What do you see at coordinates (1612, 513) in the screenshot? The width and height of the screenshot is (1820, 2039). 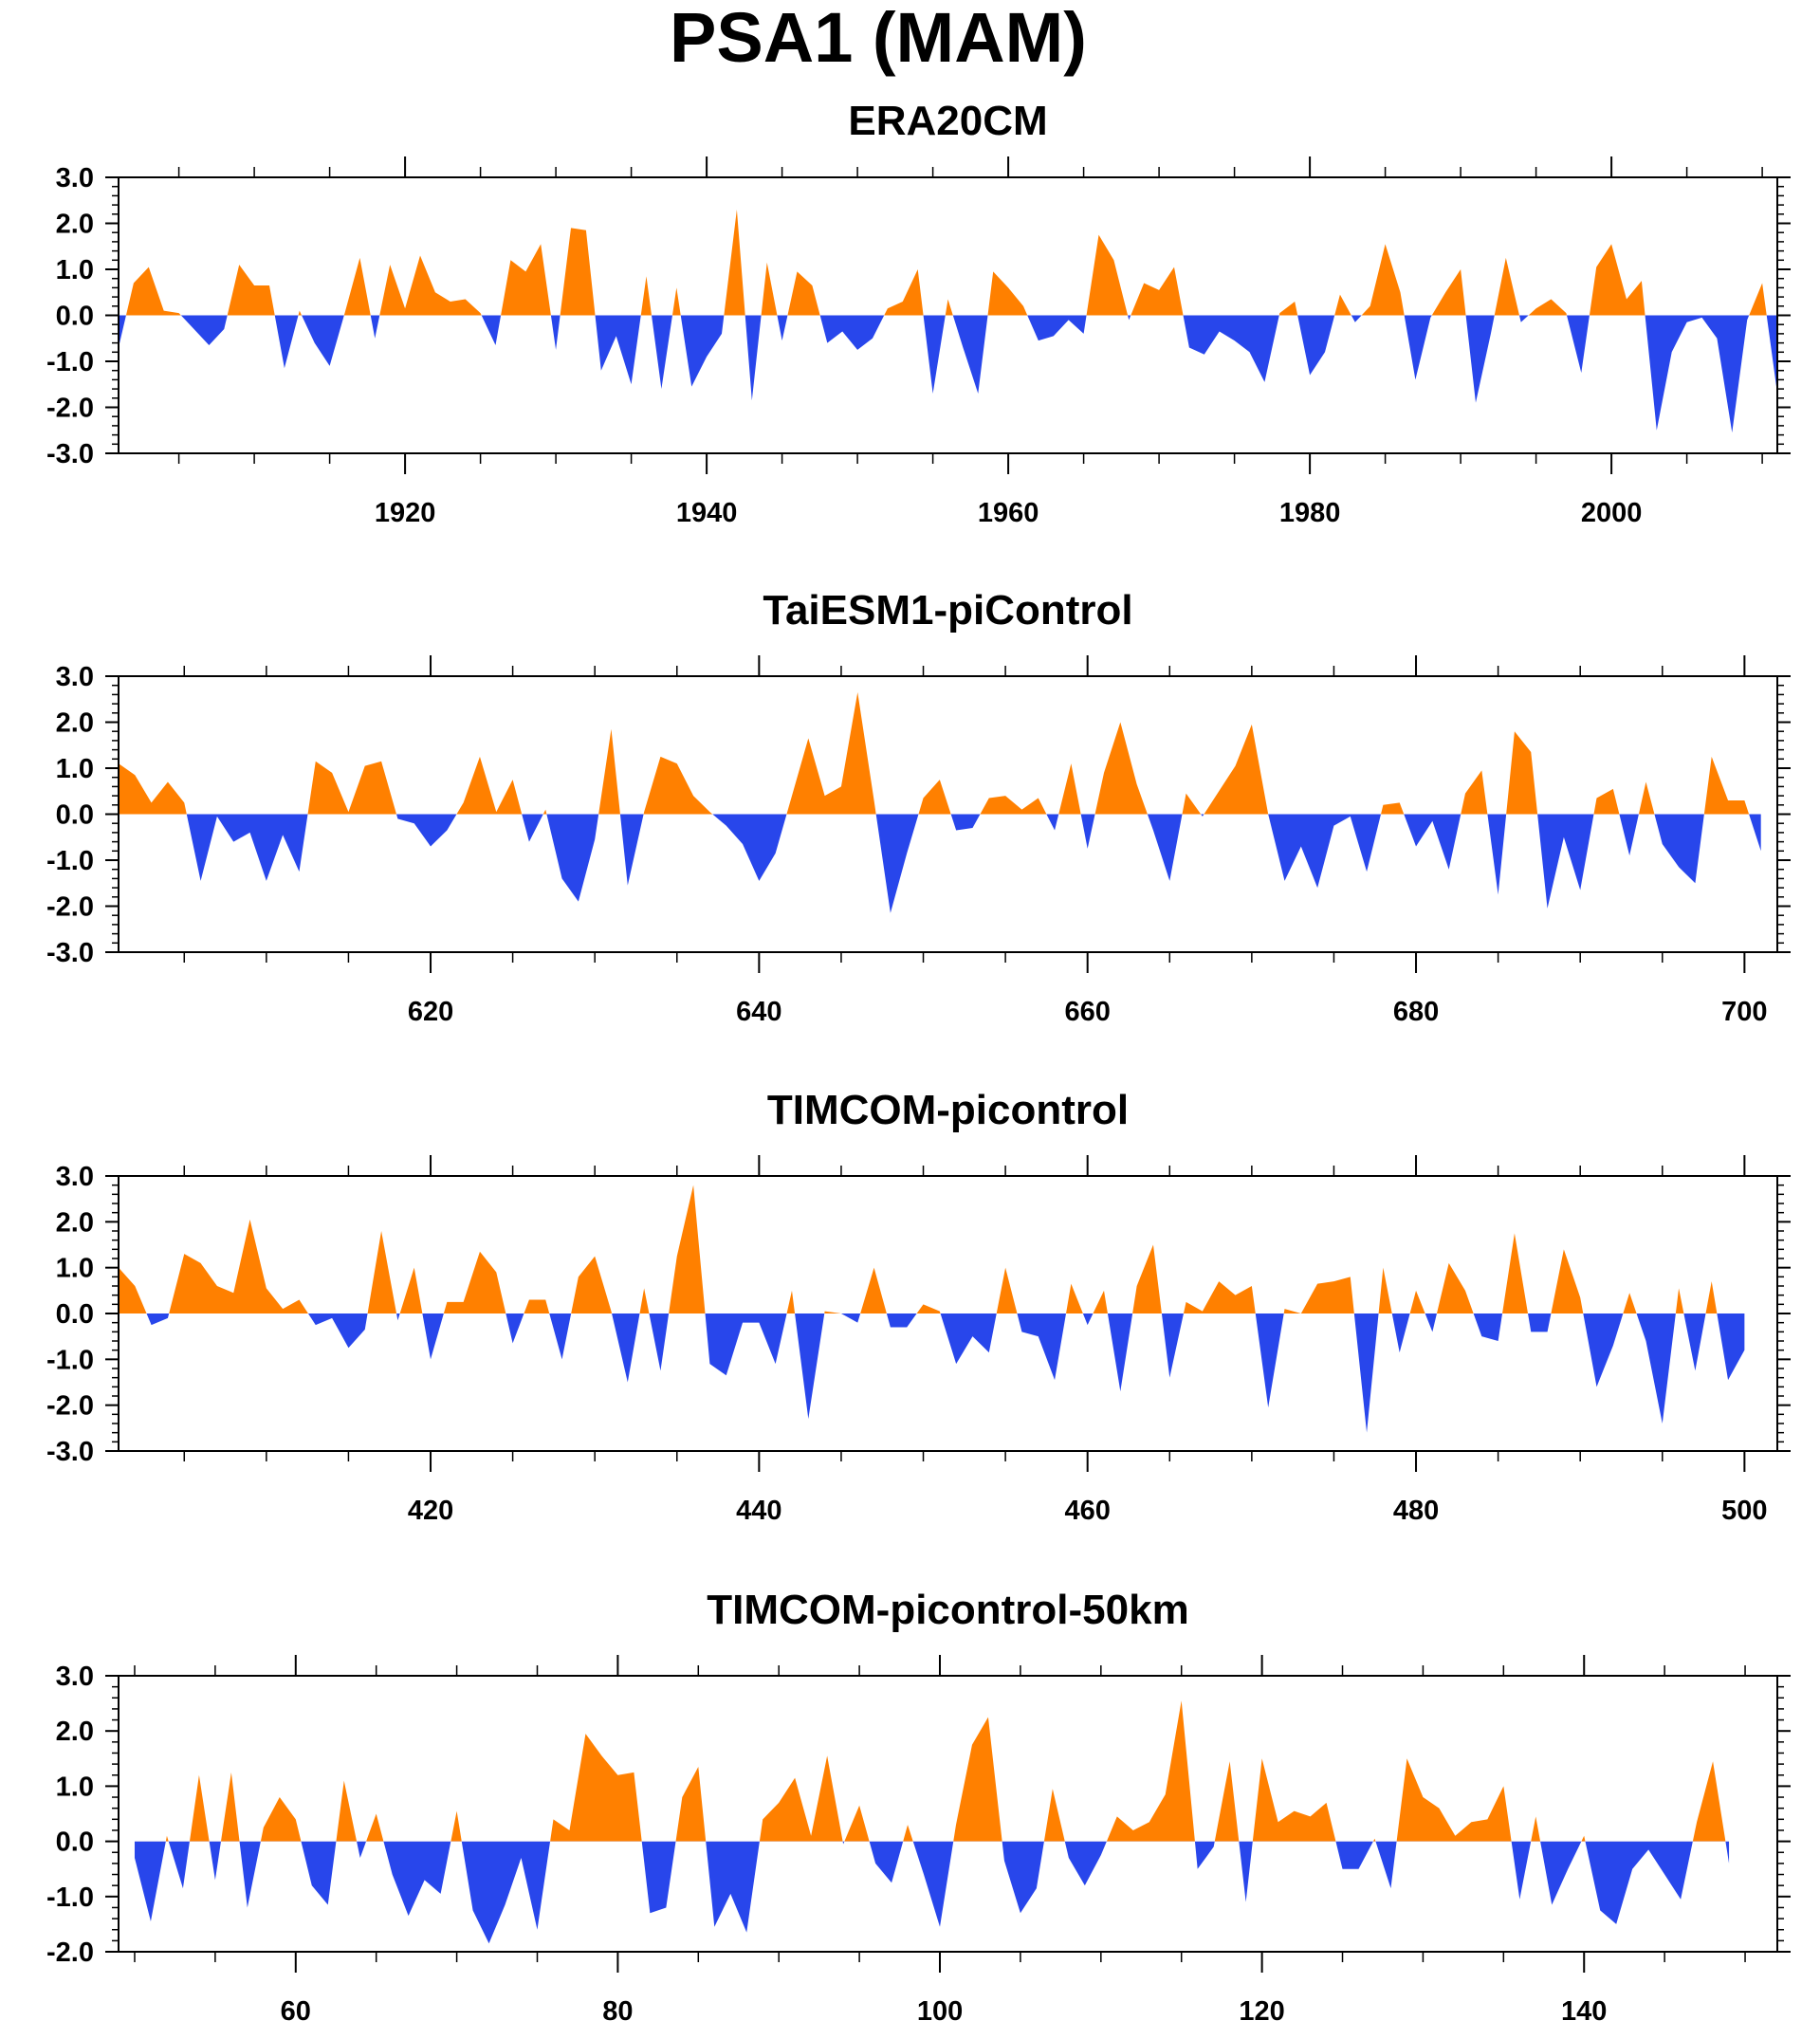 I see `x-tick-label: 2000` at bounding box center [1612, 513].